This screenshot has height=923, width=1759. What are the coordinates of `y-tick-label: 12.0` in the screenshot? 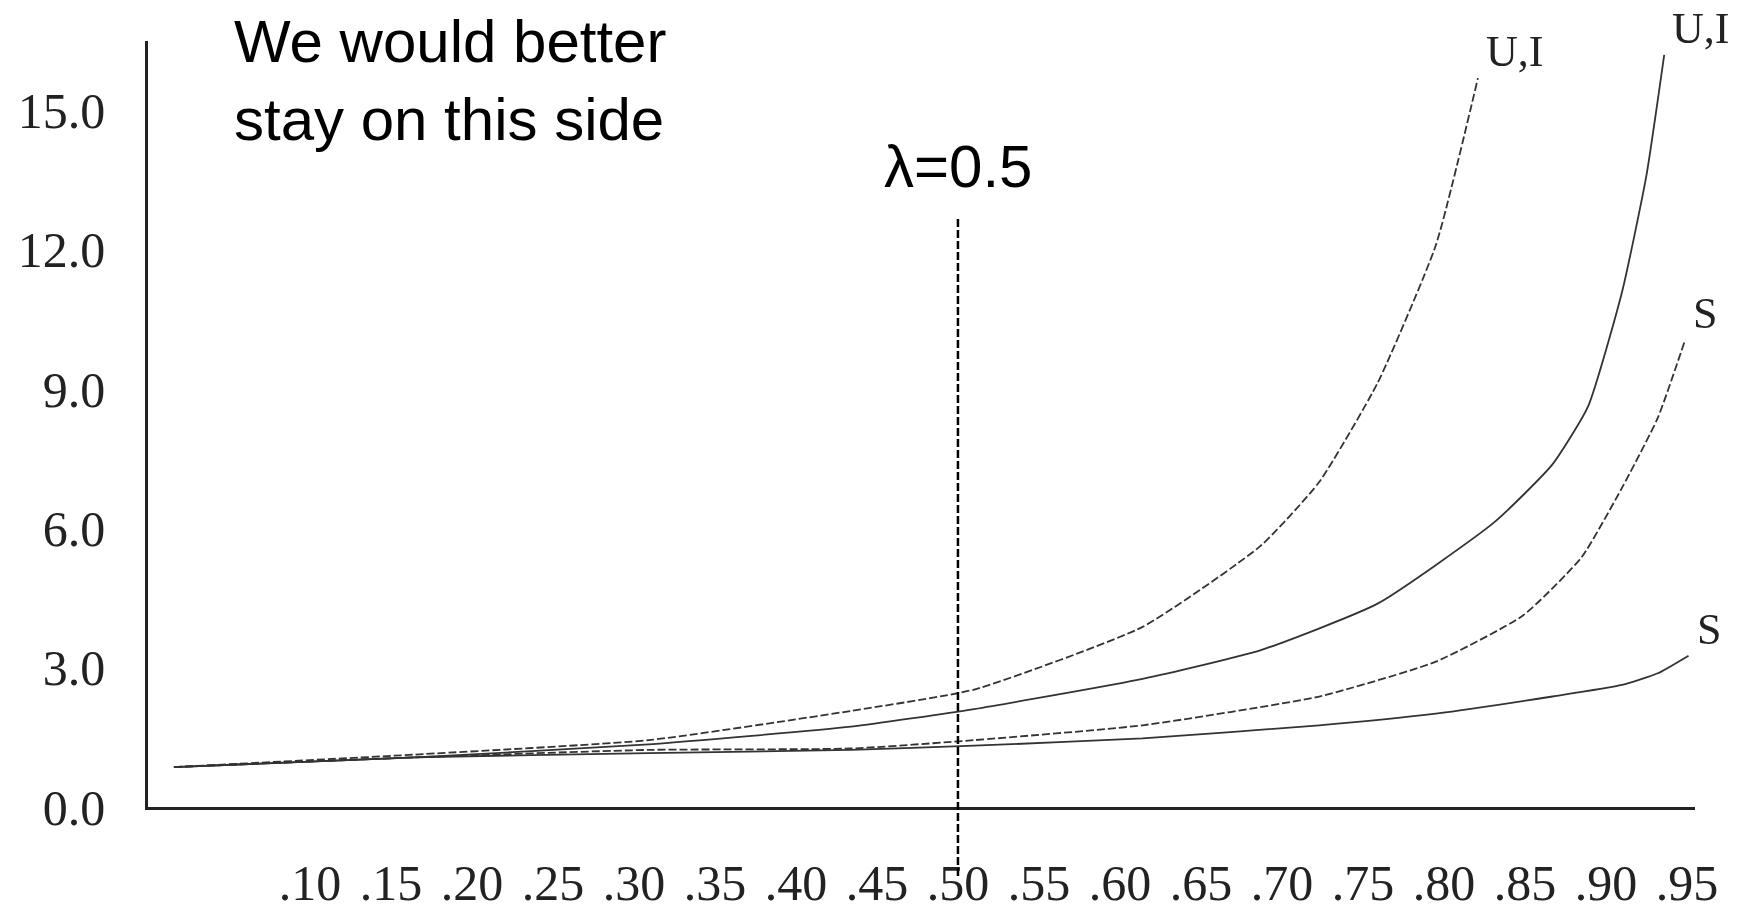 It's located at (61, 250).